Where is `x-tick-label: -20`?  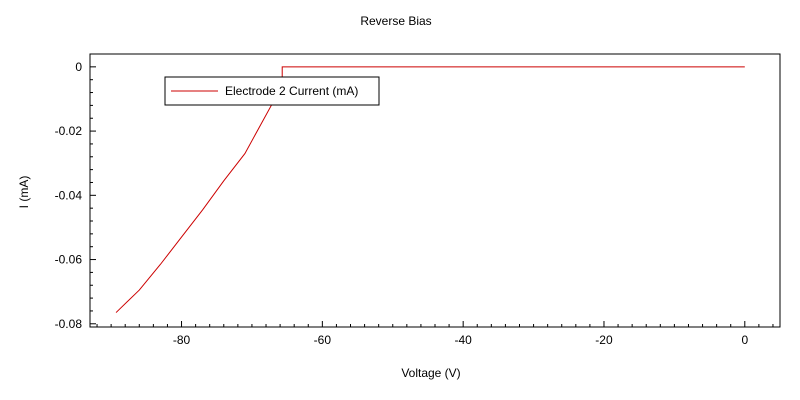
x-tick-label: -20 is located at coordinates (604, 340).